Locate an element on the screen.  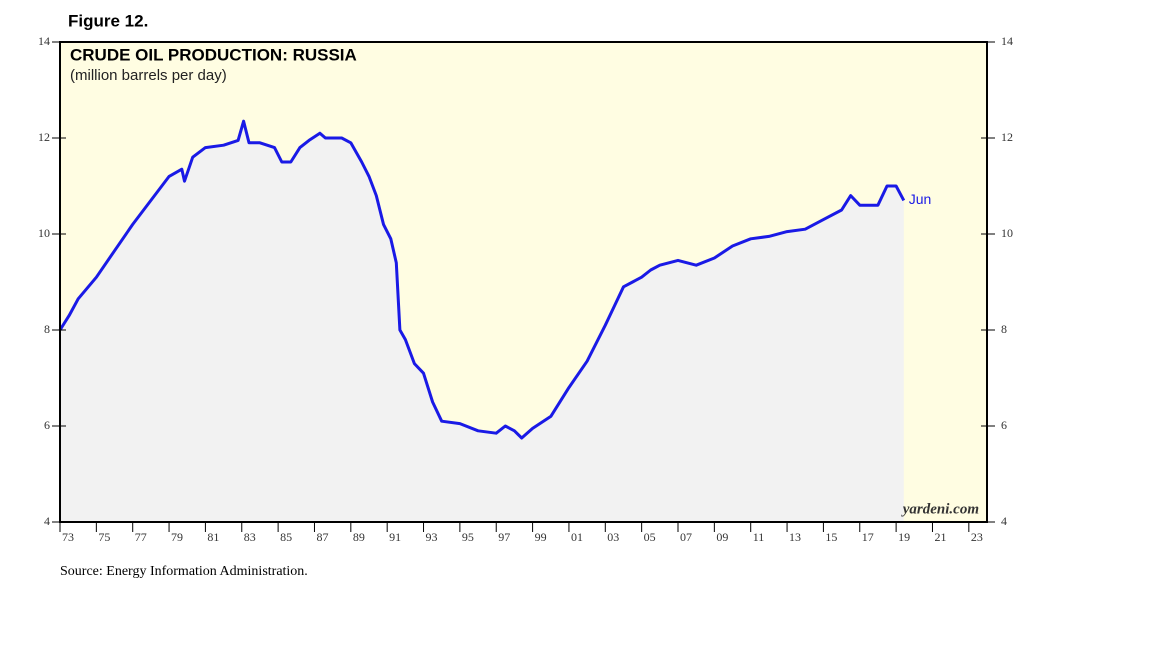
figure-label: Figure 12. is located at coordinates (108, 20).